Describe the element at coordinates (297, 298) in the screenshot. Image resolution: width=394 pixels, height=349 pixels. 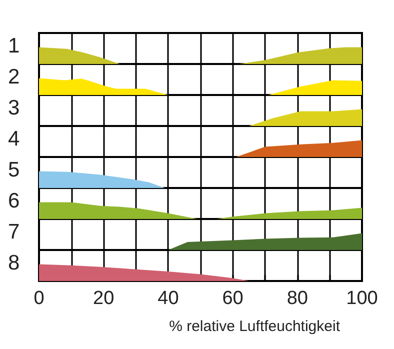
I see `x-tick-label: 80` at that location.